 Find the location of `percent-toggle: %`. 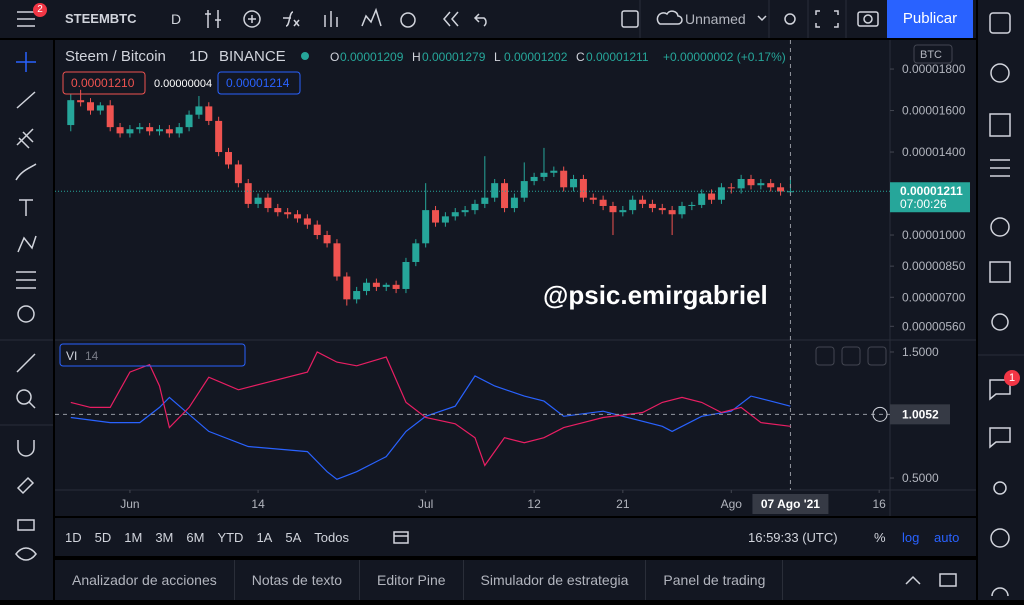

percent-toggle: % is located at coordinates (880, 537).